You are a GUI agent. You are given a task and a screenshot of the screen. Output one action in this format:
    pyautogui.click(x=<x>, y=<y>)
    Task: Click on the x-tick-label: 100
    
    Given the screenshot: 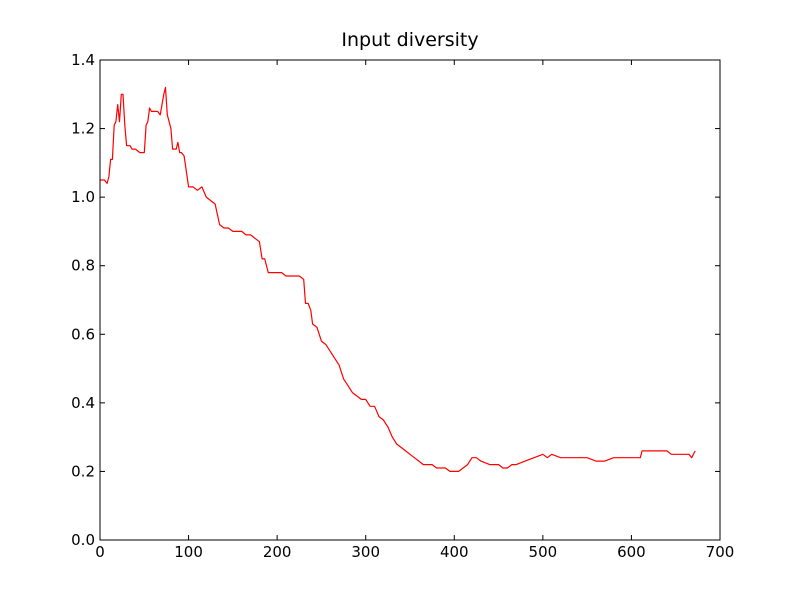 What is the action you would take?
    pyautogui.click(x=188, y=552)
    